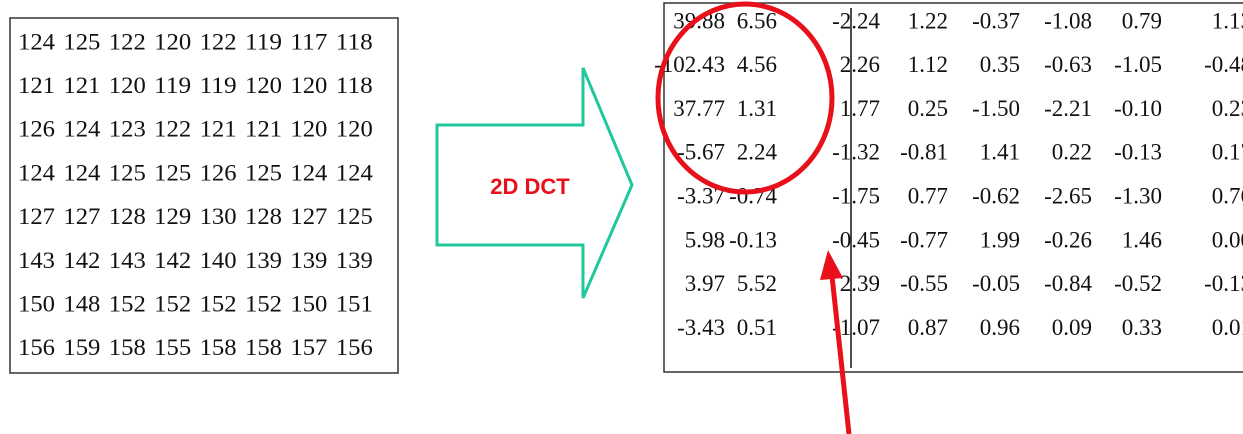 This screenshot has height=434, width=1243. Describe the element at coordinates (860, 108) in the screenshot. I see `matrix-cell: 1.77` at that location.